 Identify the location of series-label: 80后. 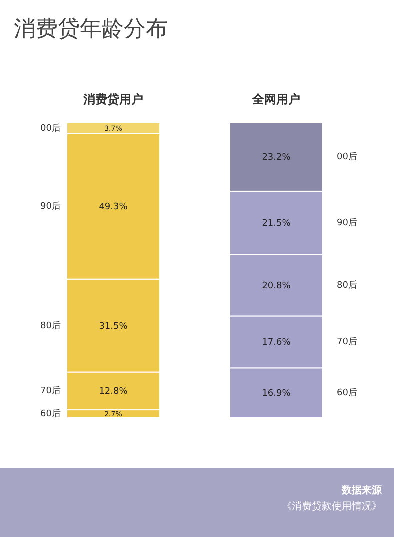
(50, 326).